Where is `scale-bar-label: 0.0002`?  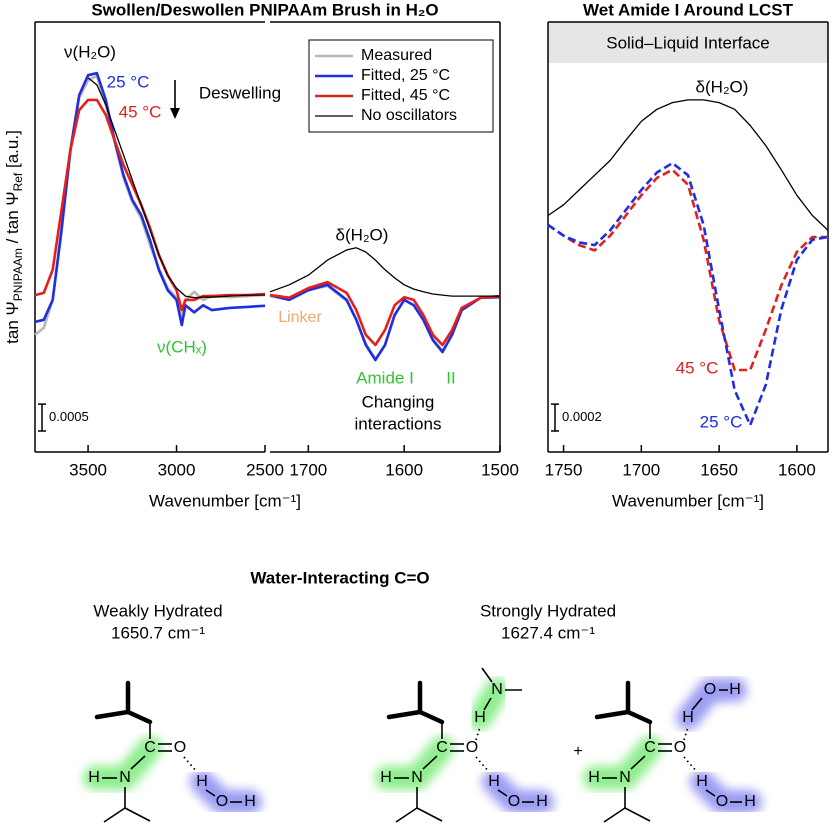 scale-bar-label: 0.0002 is located at coordinates (582, 416).